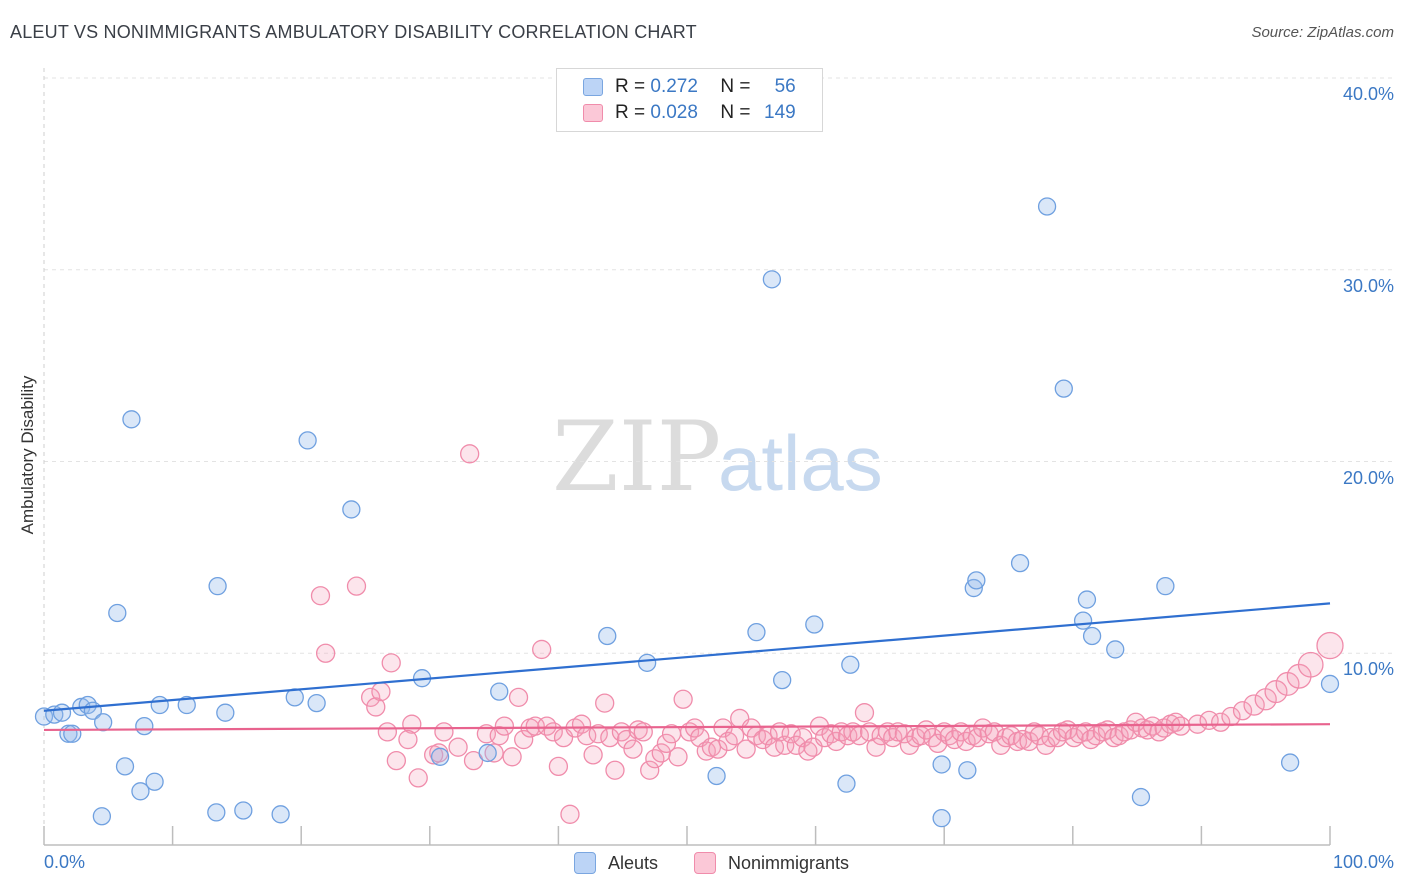  I want to click on watermark-atlas: atlas, so click(800, 463).